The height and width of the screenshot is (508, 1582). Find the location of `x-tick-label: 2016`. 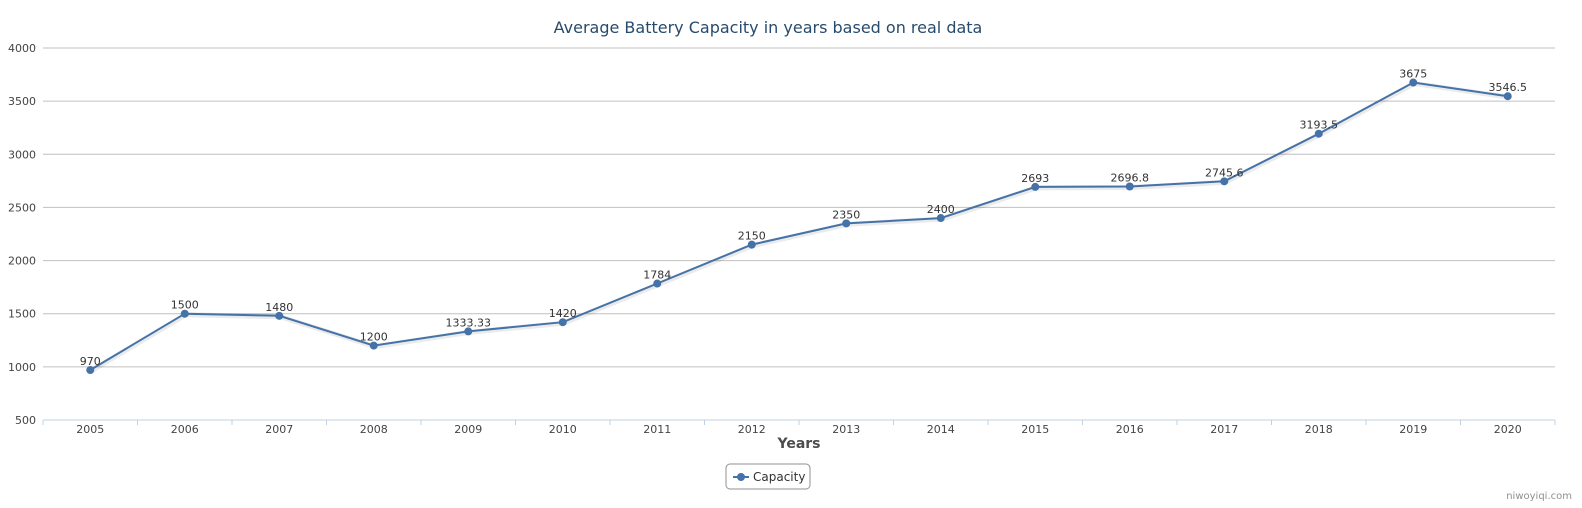

x-tick-label: 2016 is located at coordinates (1130, 429).